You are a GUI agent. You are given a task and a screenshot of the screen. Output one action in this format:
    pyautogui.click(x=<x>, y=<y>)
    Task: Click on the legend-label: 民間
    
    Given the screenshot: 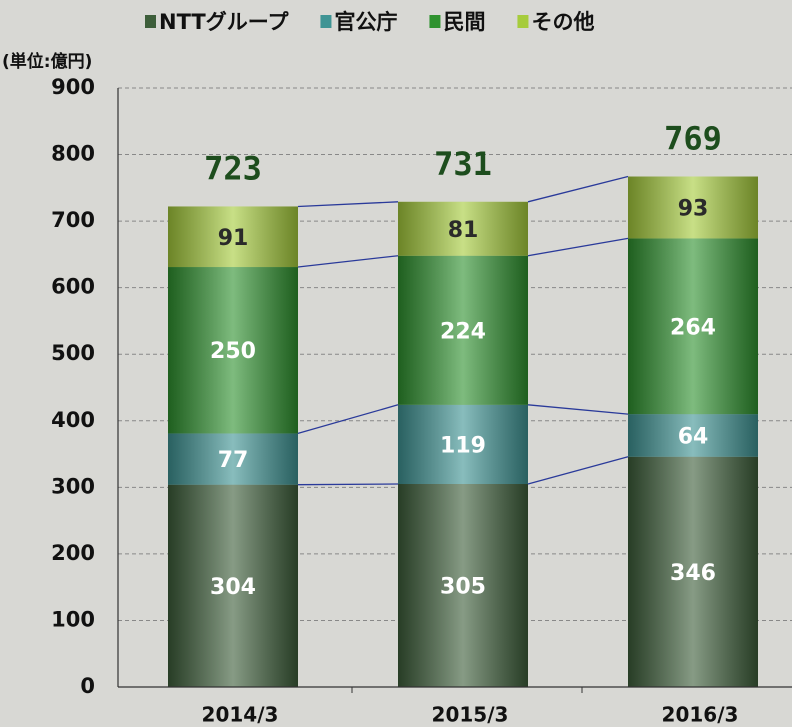 What is the action you would take?
    pyautogui.click(x=464, y=22)
    